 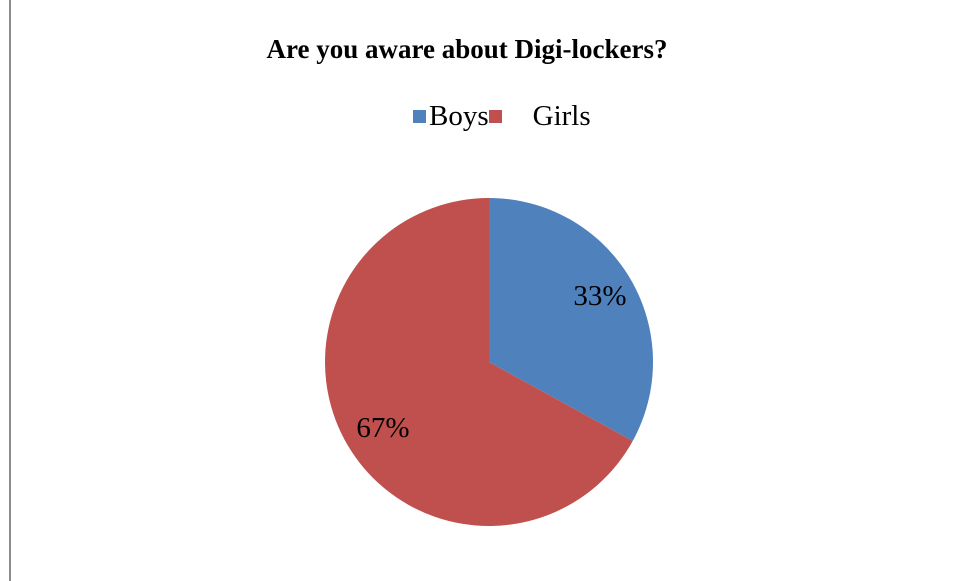 What do you see at coordinates (459, 116) in the screenshot?
I see `legend-label-boys: Boys` at bounding box center [459, 116].